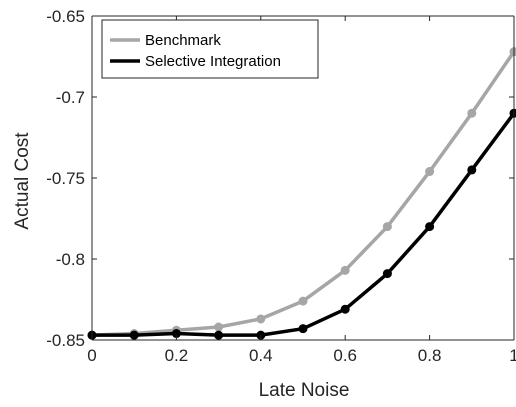 The width and height of the screenshot is (516, 407). I want to click on x-tick-label: 0, so click(91, 355).